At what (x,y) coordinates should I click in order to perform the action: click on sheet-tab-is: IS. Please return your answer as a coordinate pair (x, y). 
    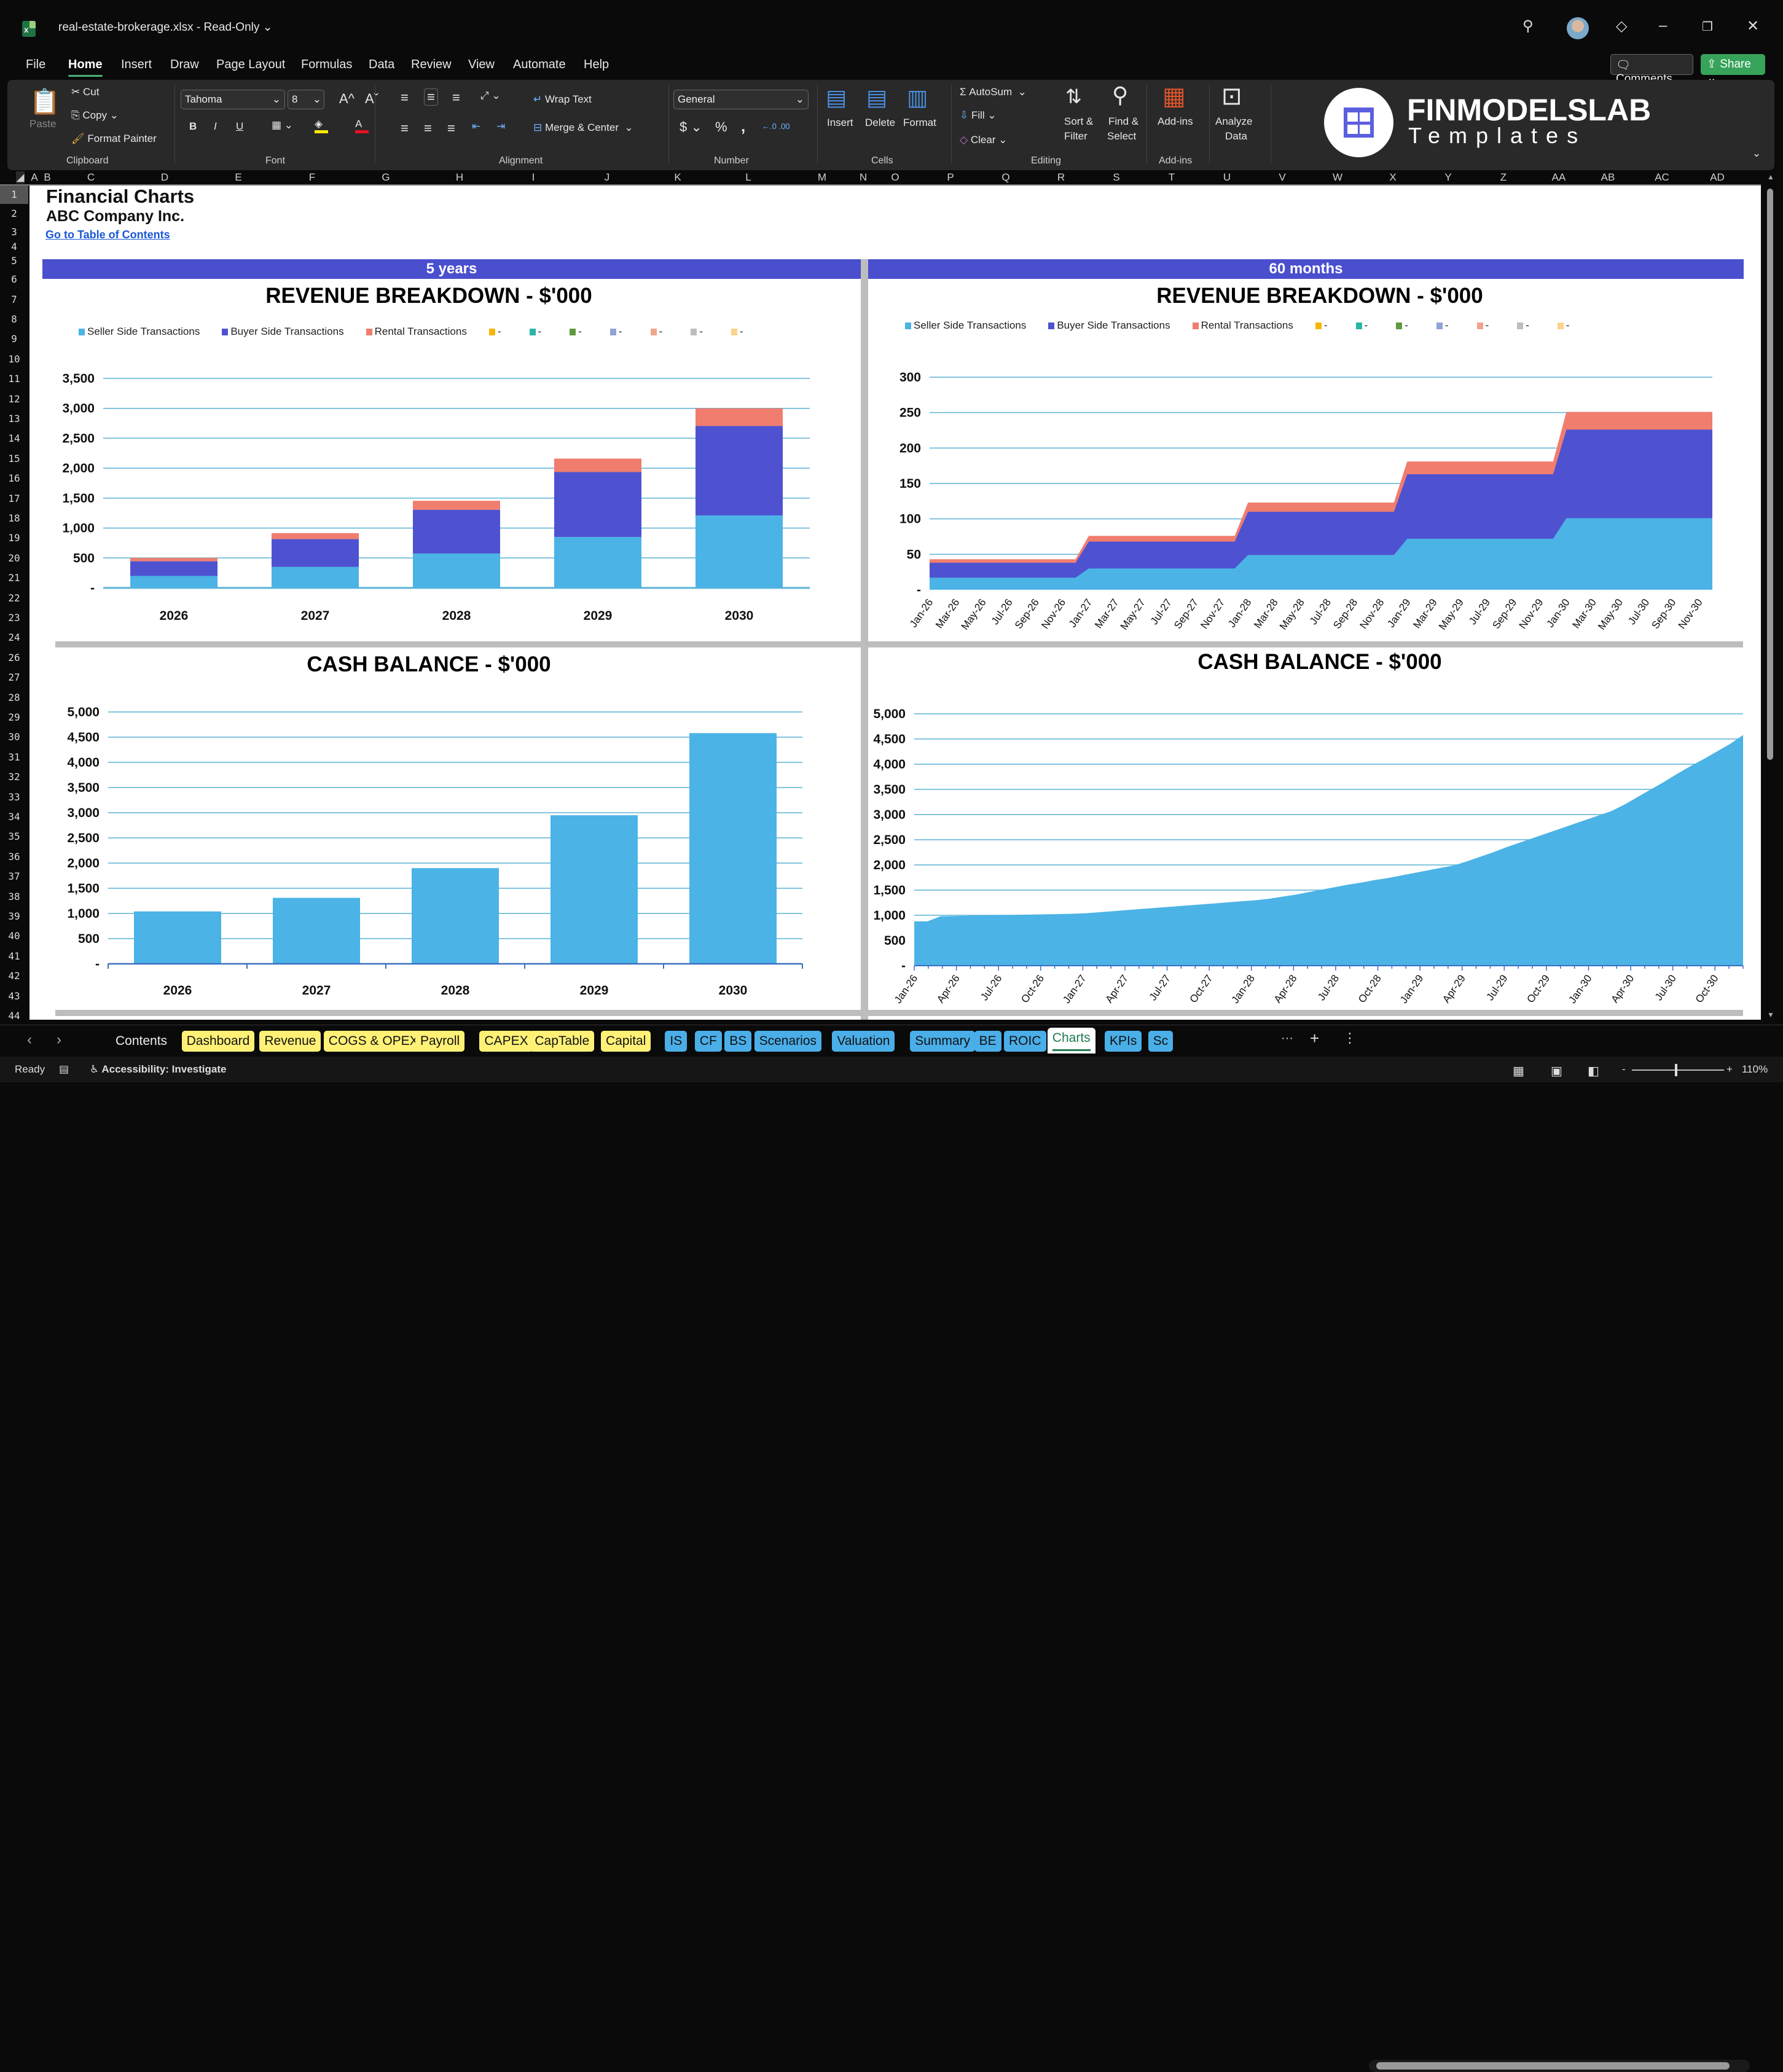
    Looking at the image, I should click on (676, 1041).